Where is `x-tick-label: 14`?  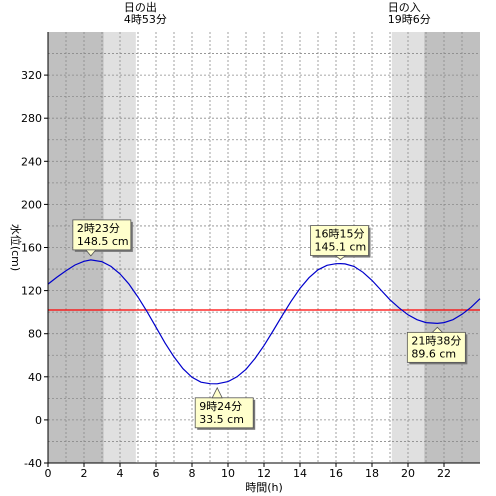
x-tick-label: 14 is located at coordinates (300, 473).